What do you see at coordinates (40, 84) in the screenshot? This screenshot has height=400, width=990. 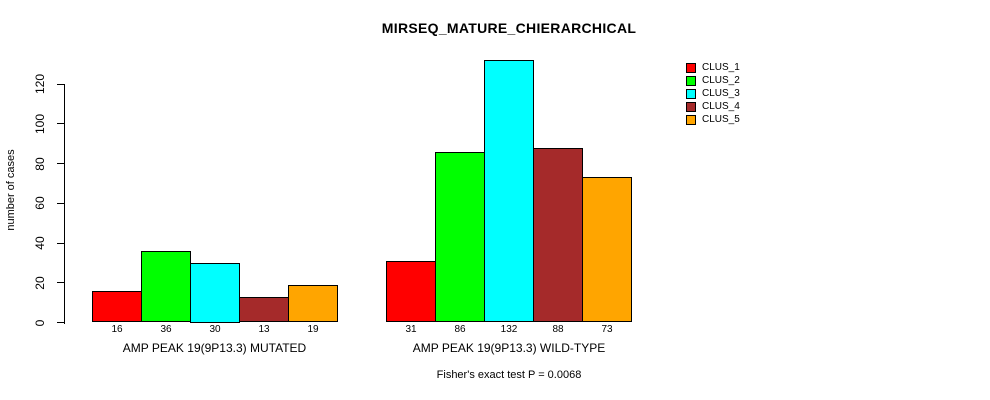 I see `y-axis-tick-label: 120` at bounding box center [40, 84].